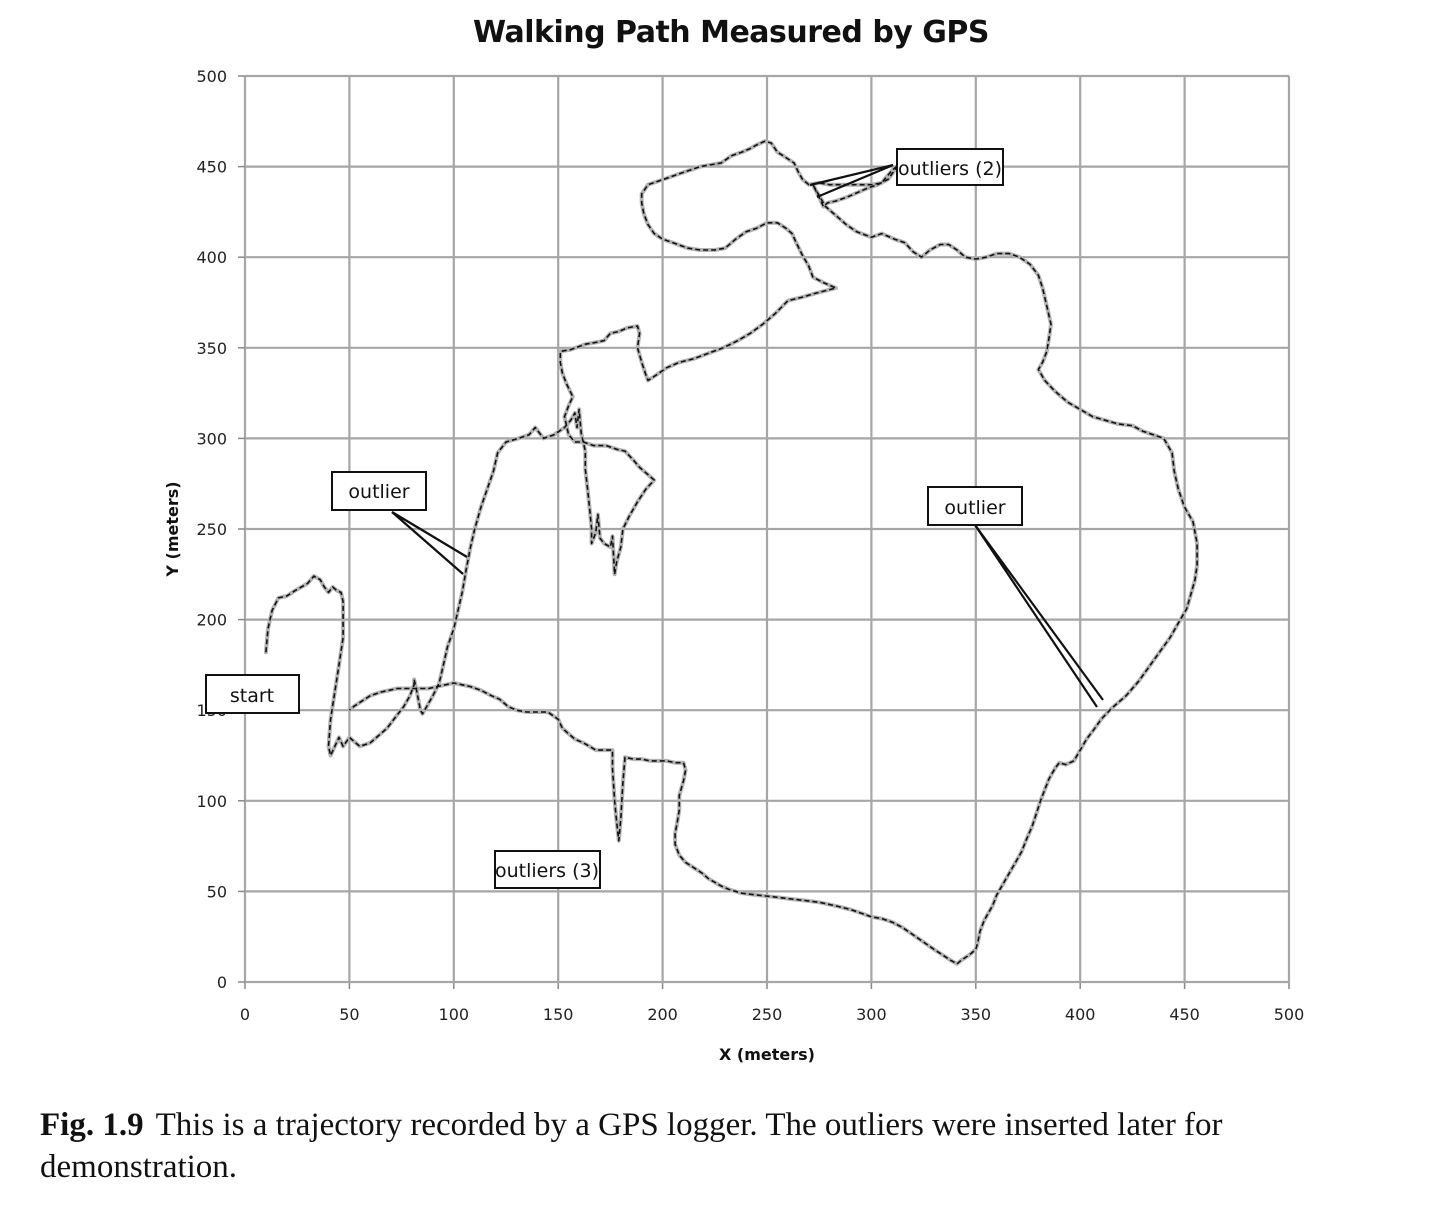 This screenshot has width=1443, height=1216. I want to click on x-tick-label: 500, so click(1289, 1014).